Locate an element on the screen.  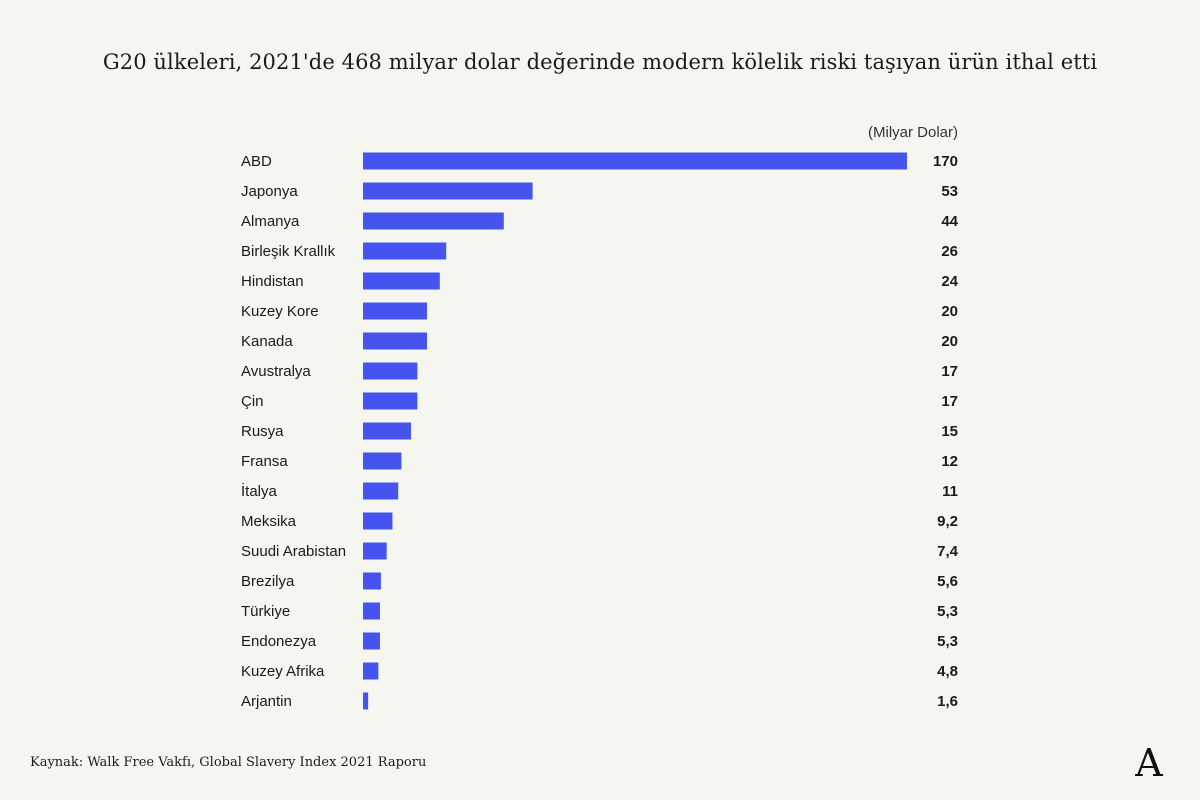
category-label: Suudi Arabistan is located at coordinates (293, 551).